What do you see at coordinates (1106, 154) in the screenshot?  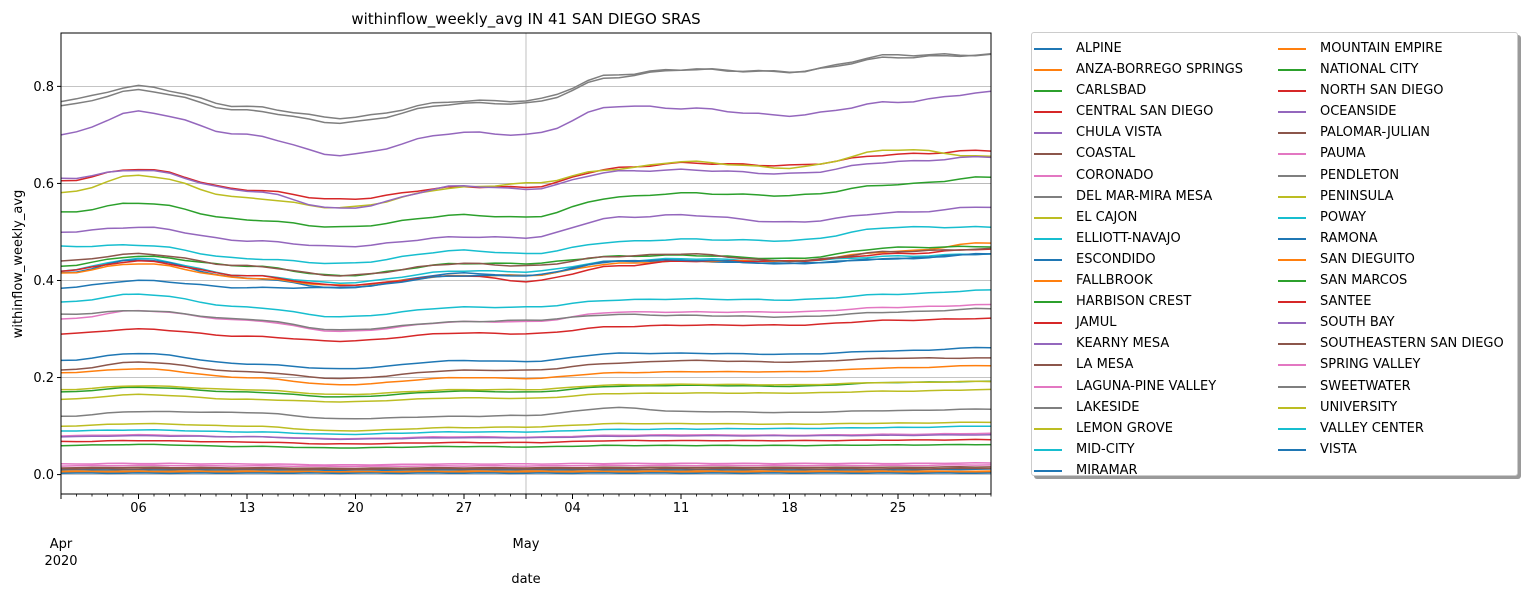 I see `legend-label: COASTAL` at bounding box center [1106, 154].